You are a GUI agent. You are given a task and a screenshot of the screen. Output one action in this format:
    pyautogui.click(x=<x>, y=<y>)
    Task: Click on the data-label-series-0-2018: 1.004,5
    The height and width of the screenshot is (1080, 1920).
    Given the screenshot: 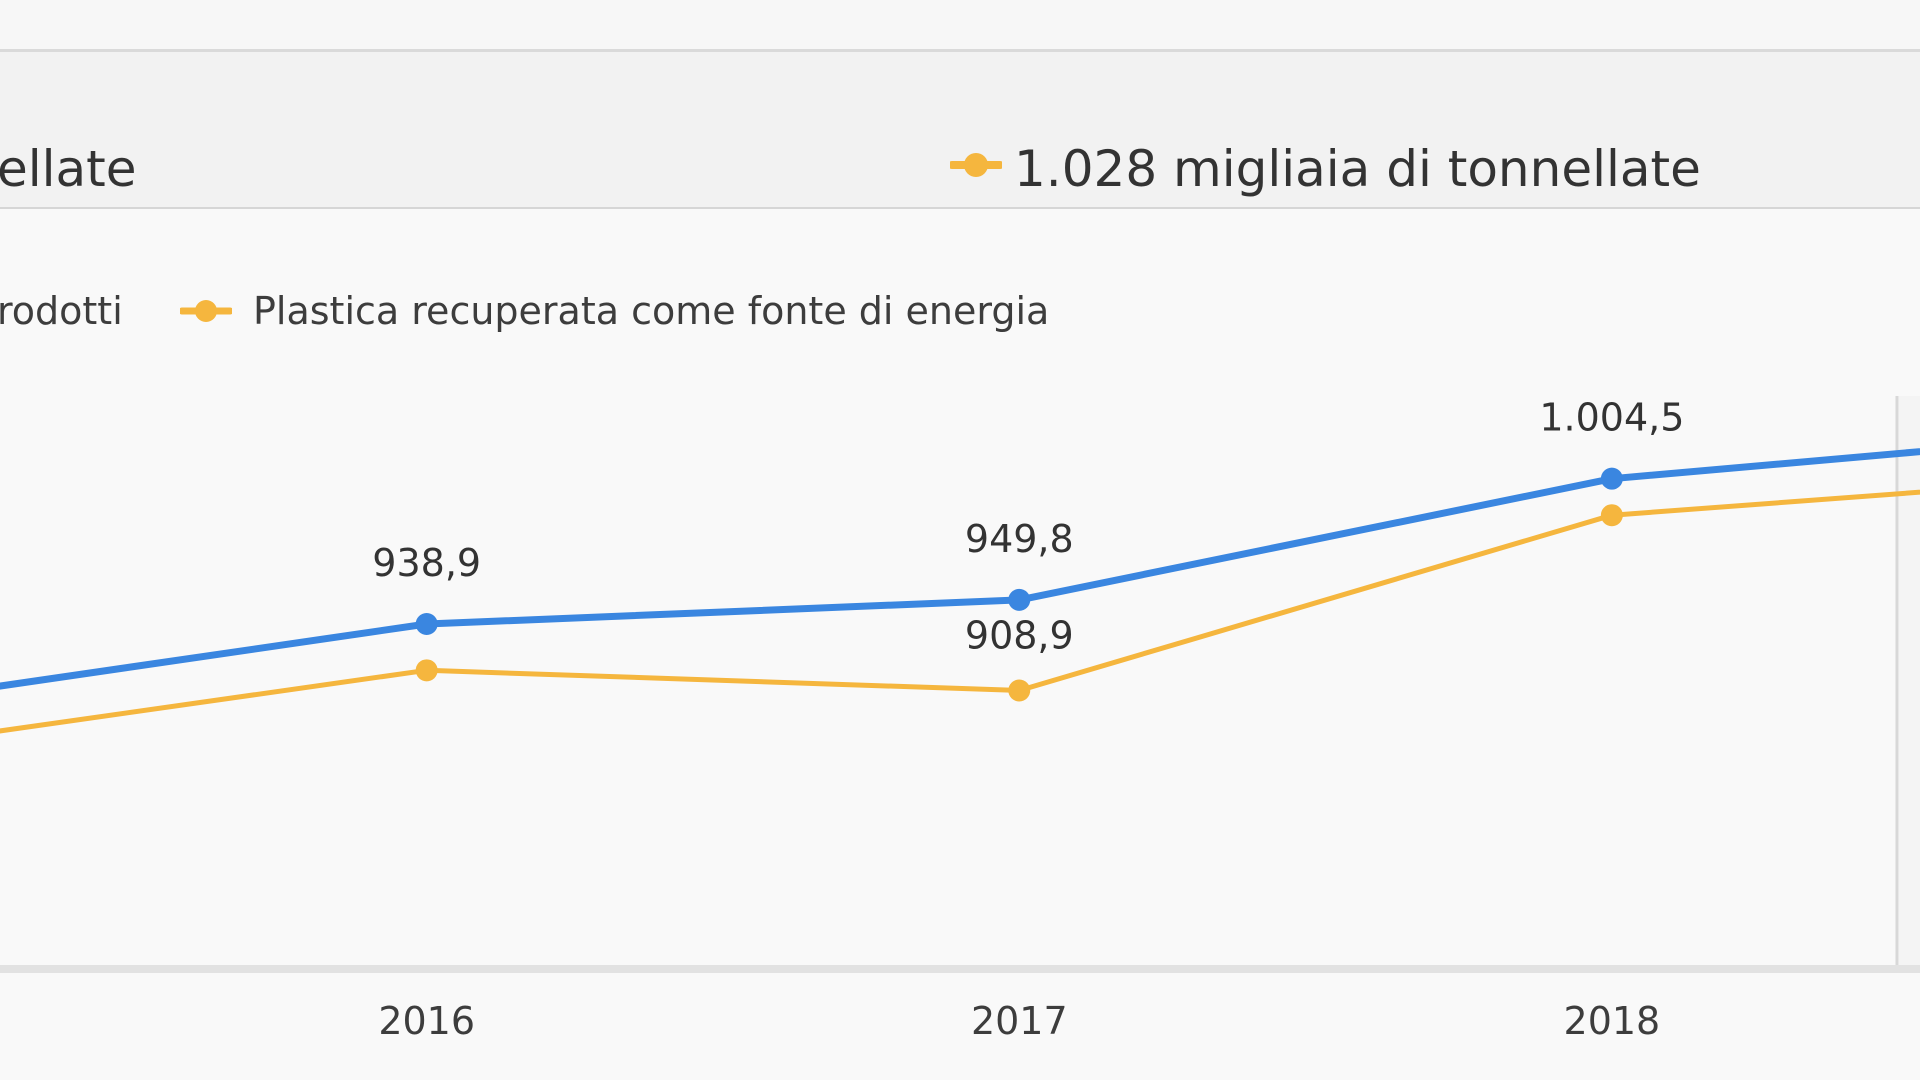 What is the action you would take?
    pyautogui.click(x=1611, y=418)
    